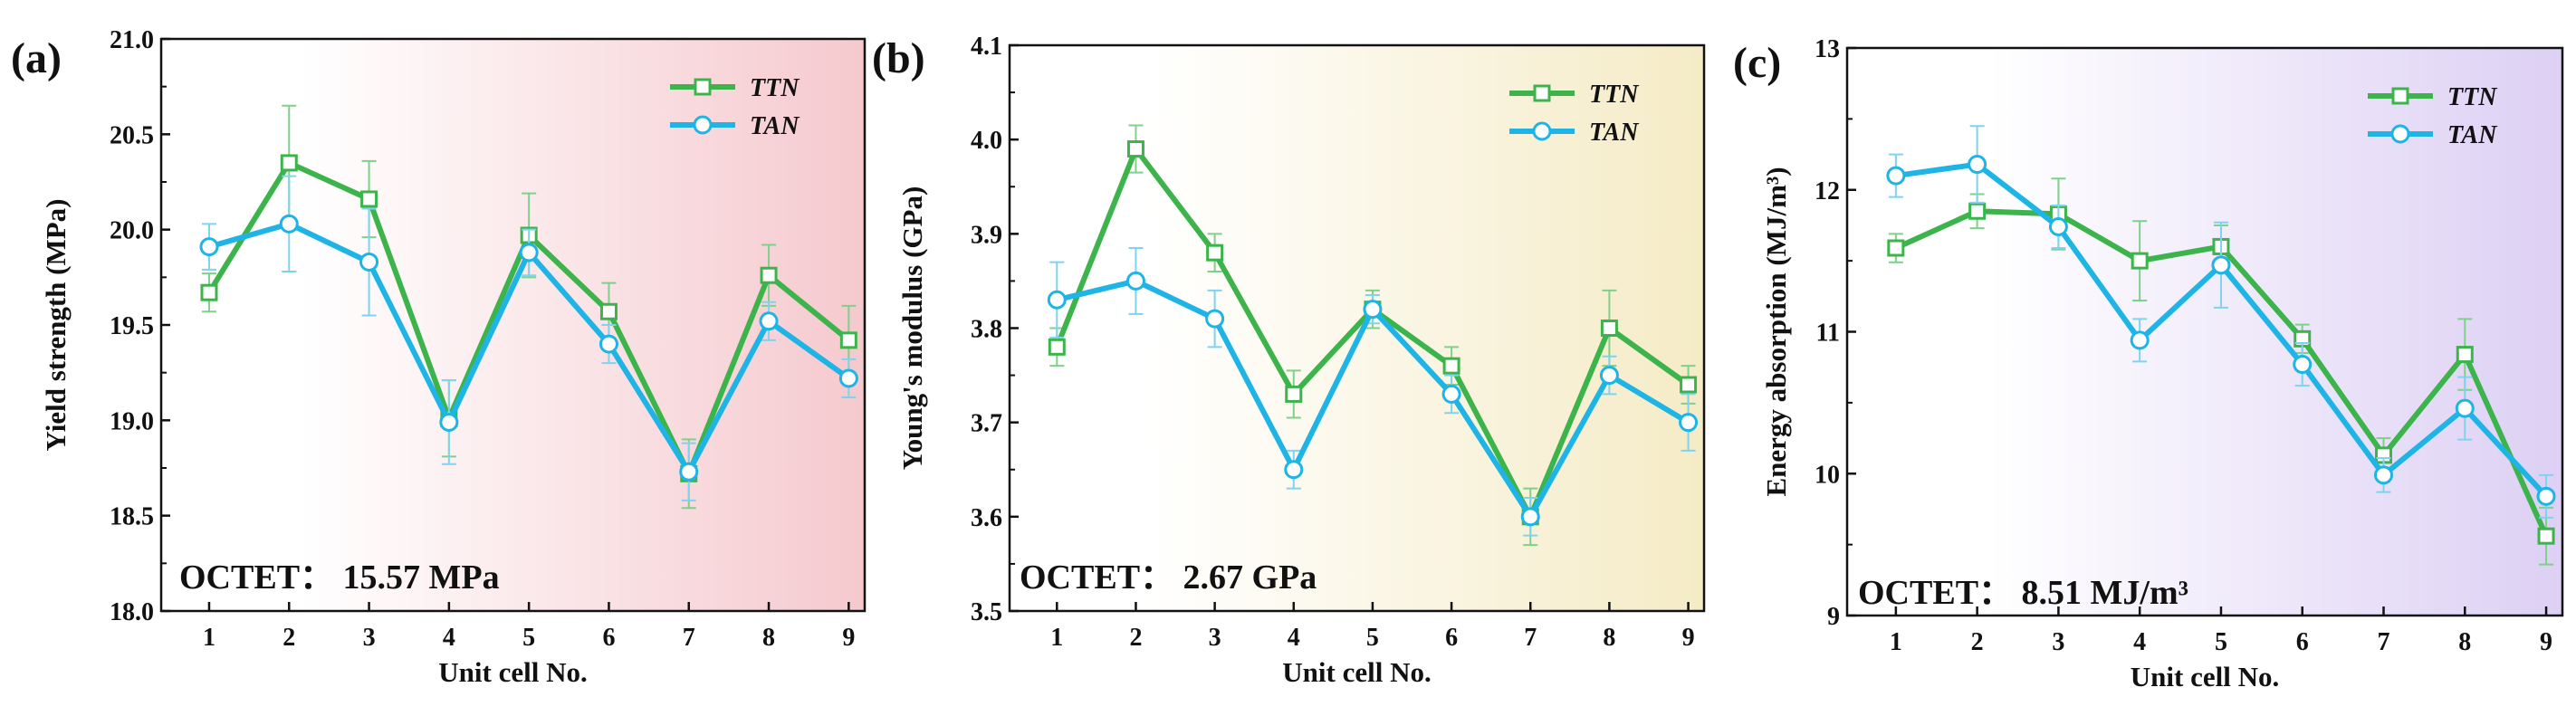  What do you see at coordinates (56, 325) in the screenshot?
I see `y-axis-title: Yield strength (MPa)` at bounding box center [56, 325].